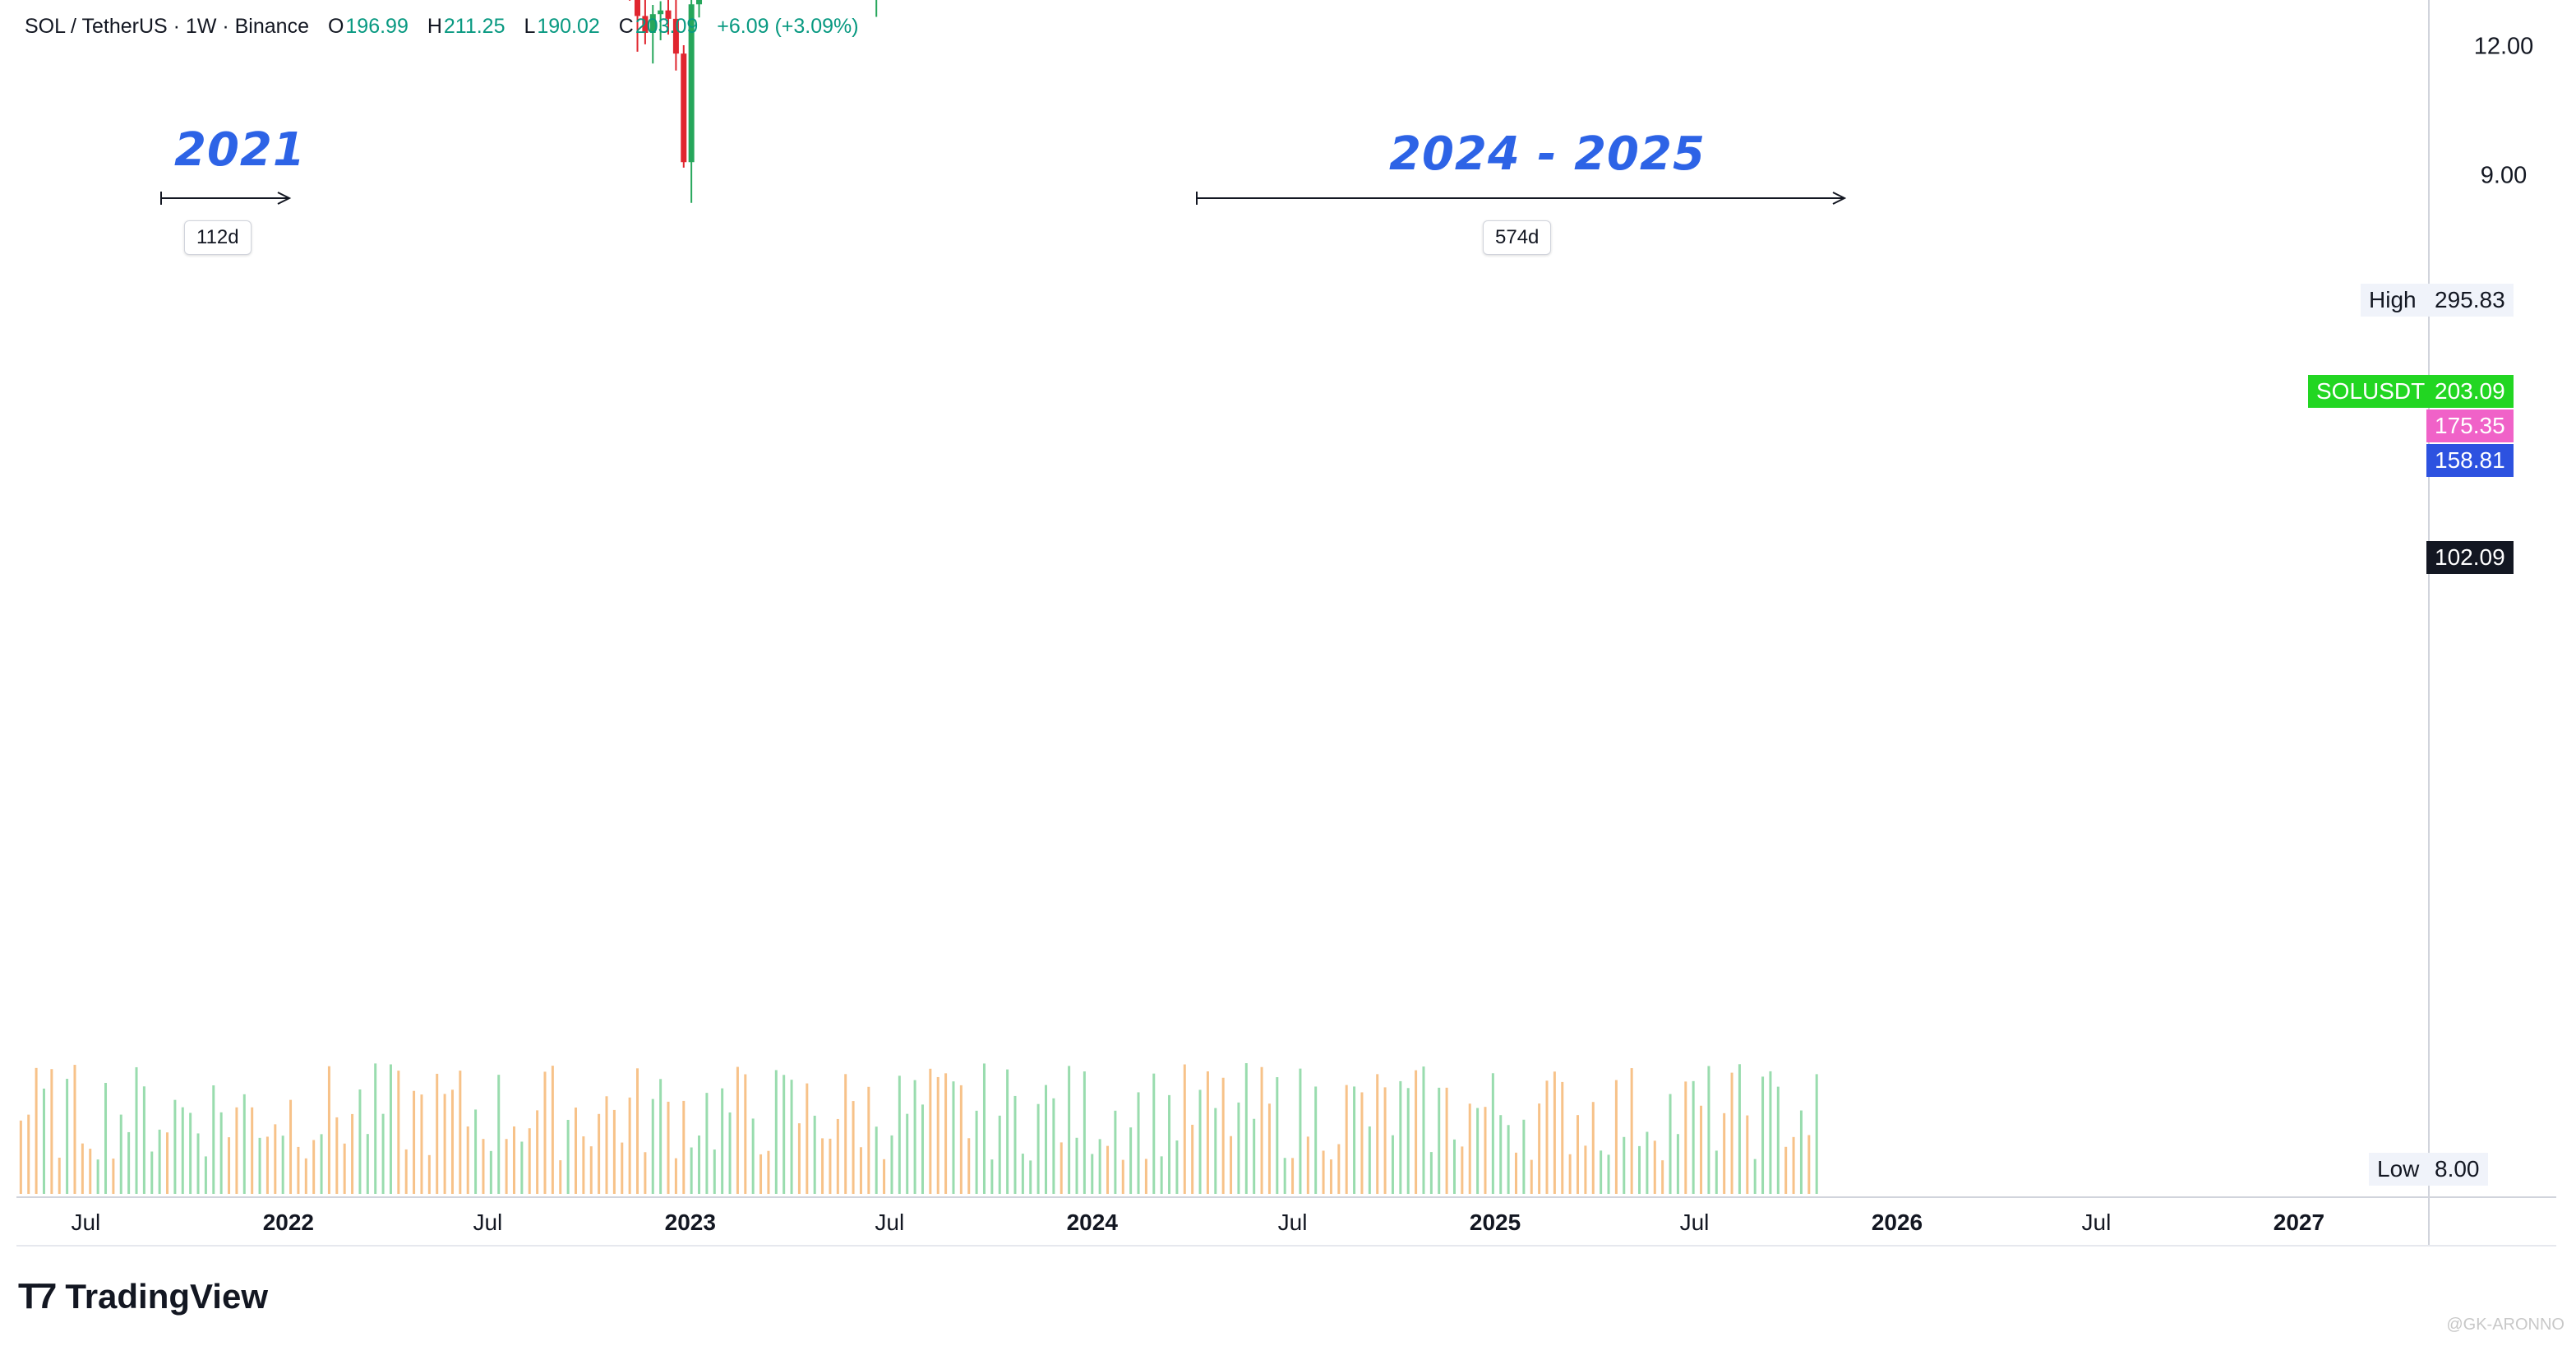 Image resolution: width=2576 pixels, height=1346 pixels. I want to click on high-tag-label: High, so click(2393, 300).